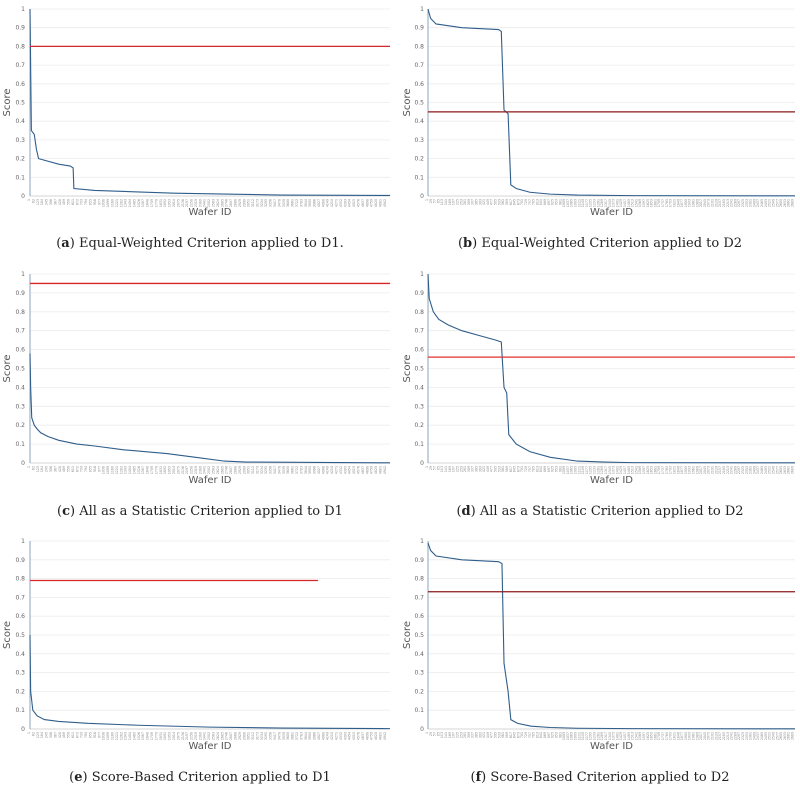 The width and height of the screenshot is (800, 796). I want to click on x-tick-label-f-42: 1177, so click(587, 736).